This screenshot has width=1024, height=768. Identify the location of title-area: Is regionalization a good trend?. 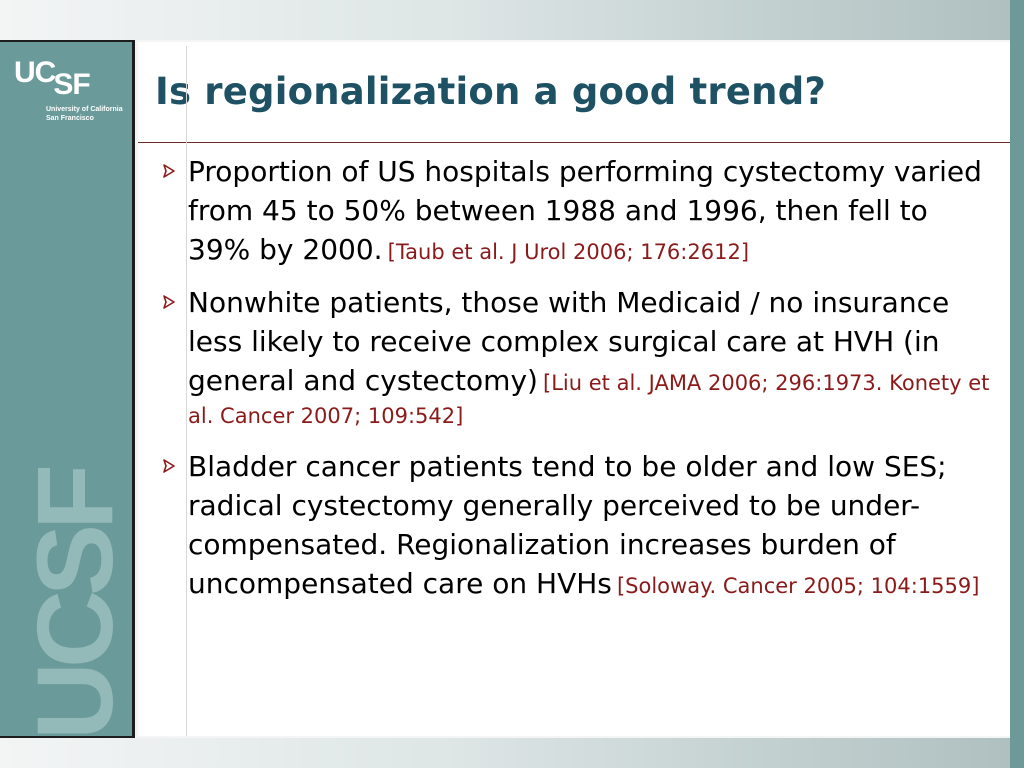
(574, 92).